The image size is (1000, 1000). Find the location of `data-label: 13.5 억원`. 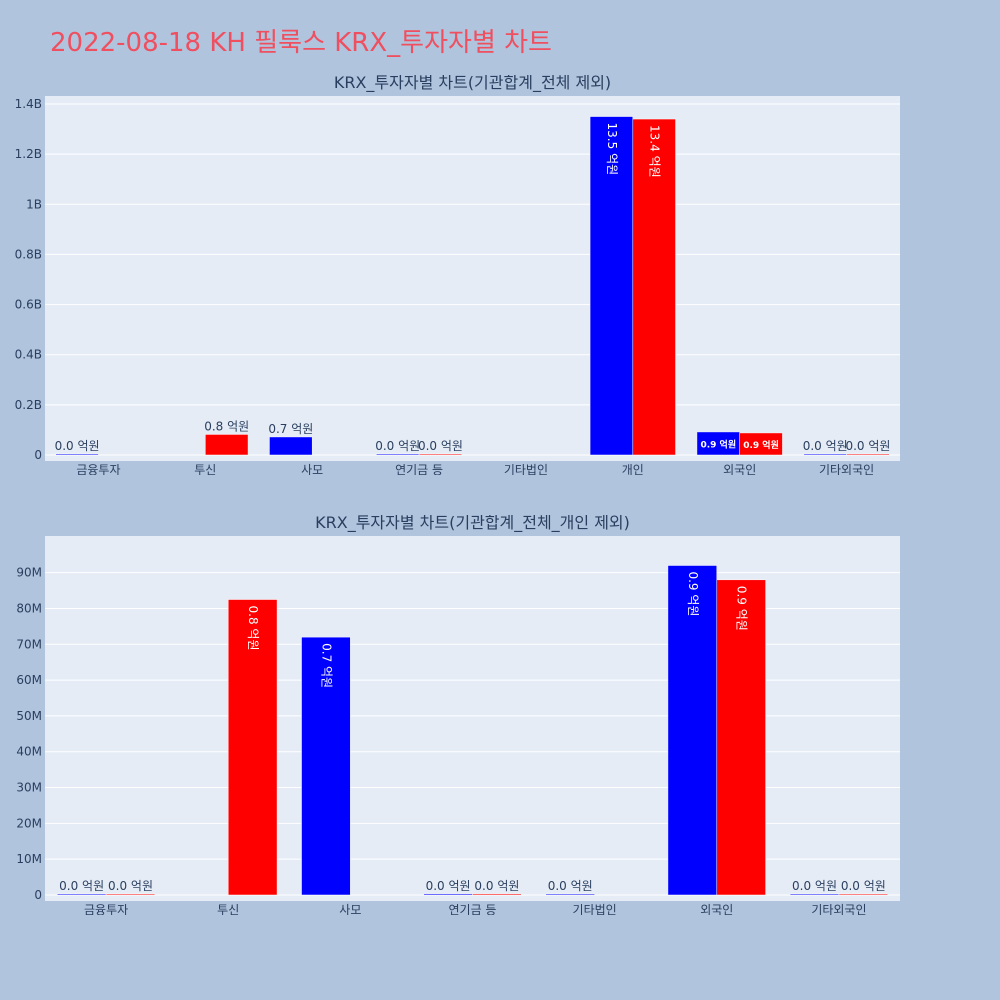

data-label: 13.5 억원 is located at coordinates (612, 149).